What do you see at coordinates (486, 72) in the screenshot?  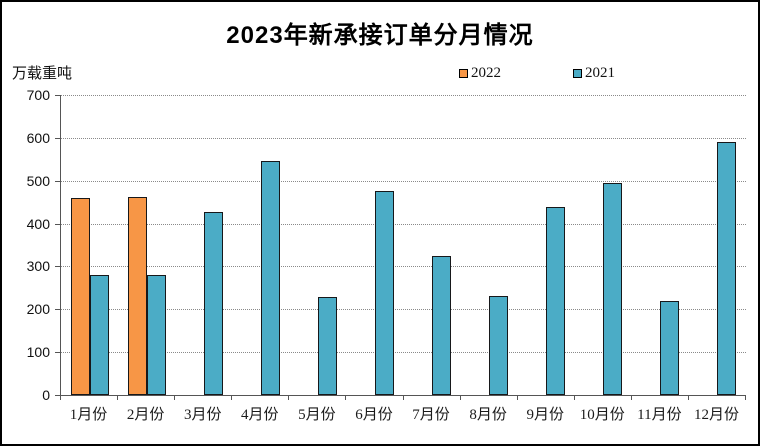 I see `legend-label-2022: 2022` at bounding box center [486, 72].